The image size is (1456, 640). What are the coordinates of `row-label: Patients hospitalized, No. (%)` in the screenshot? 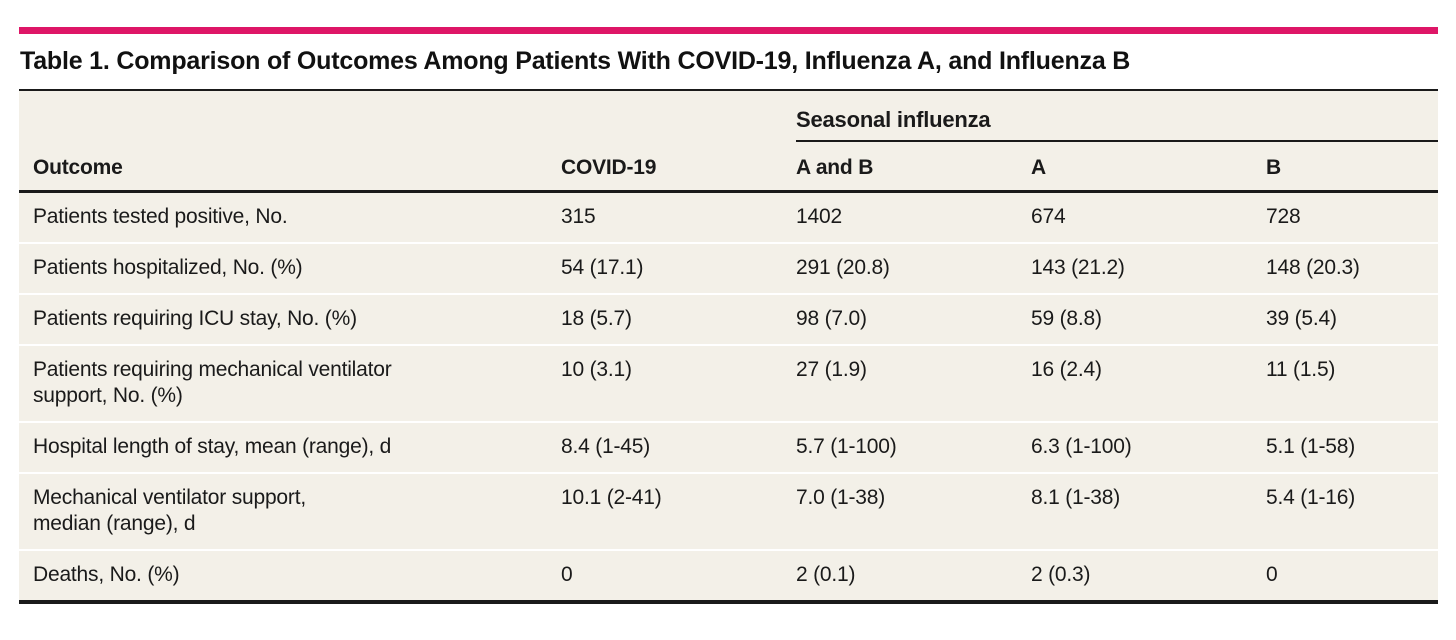 It's located at (282, 268).